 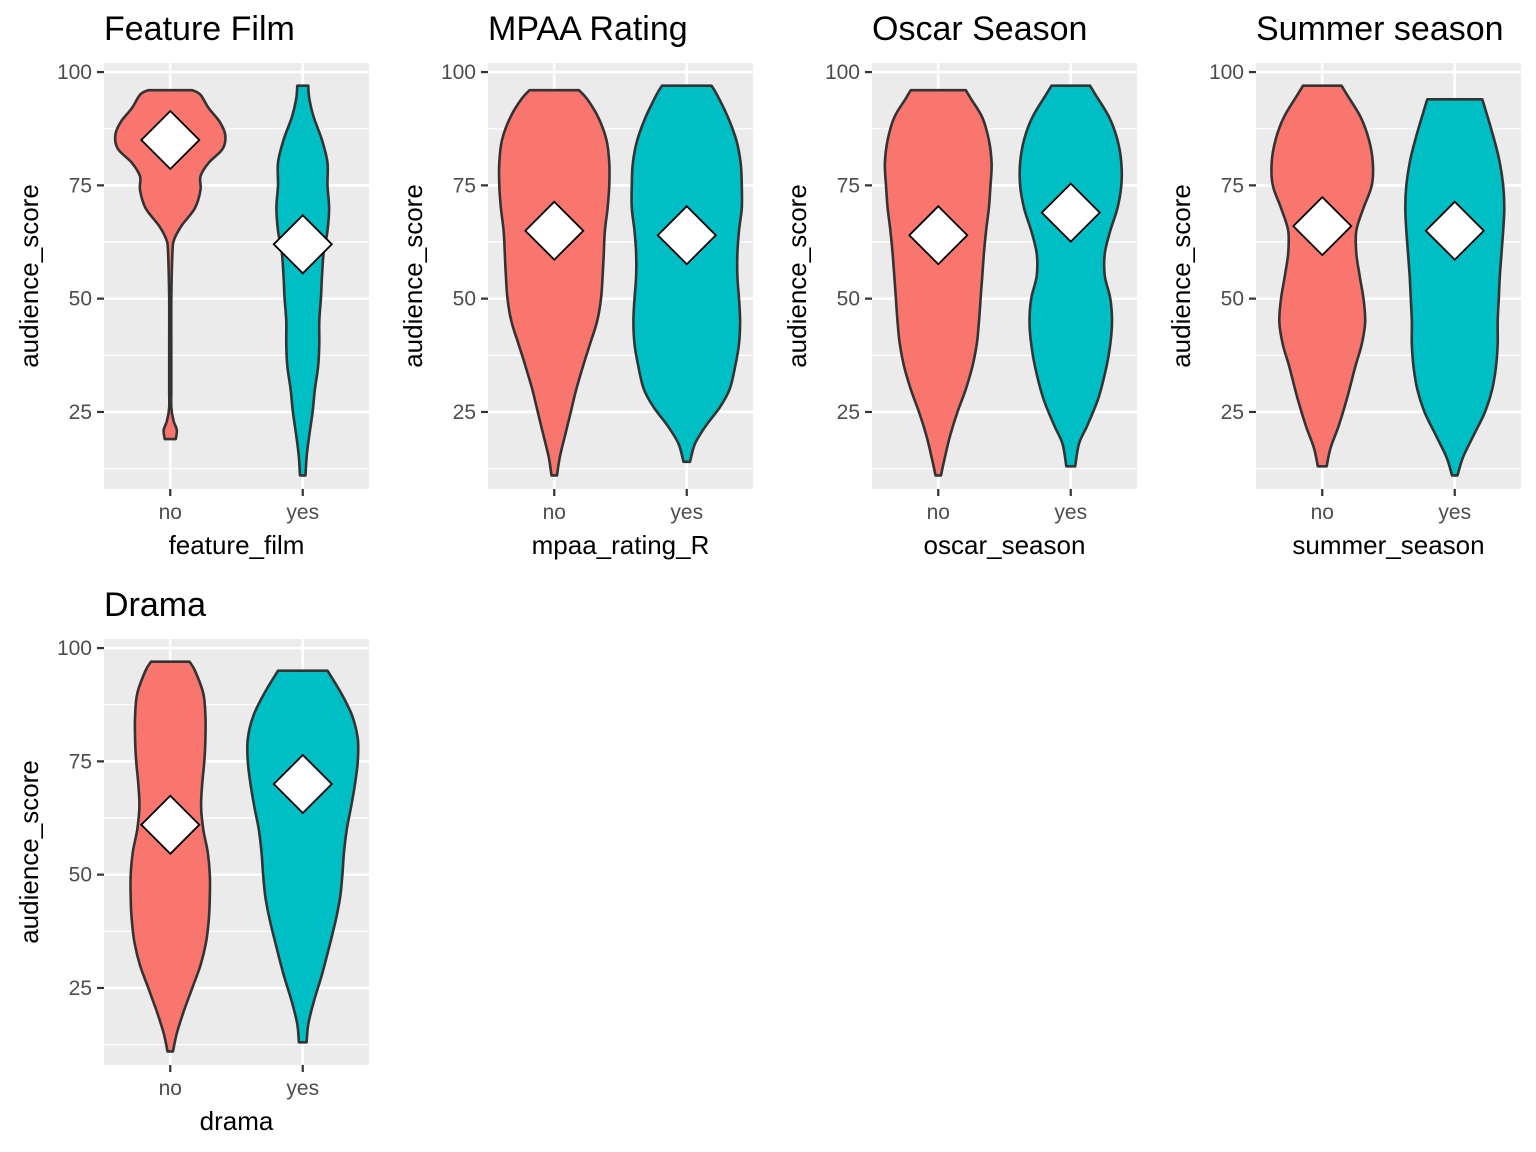 What do you see at coordinates (621, 545) in the screenshot?
I see `x-axis-title: mpaa_rating_R` at bounding box center [621, 545].